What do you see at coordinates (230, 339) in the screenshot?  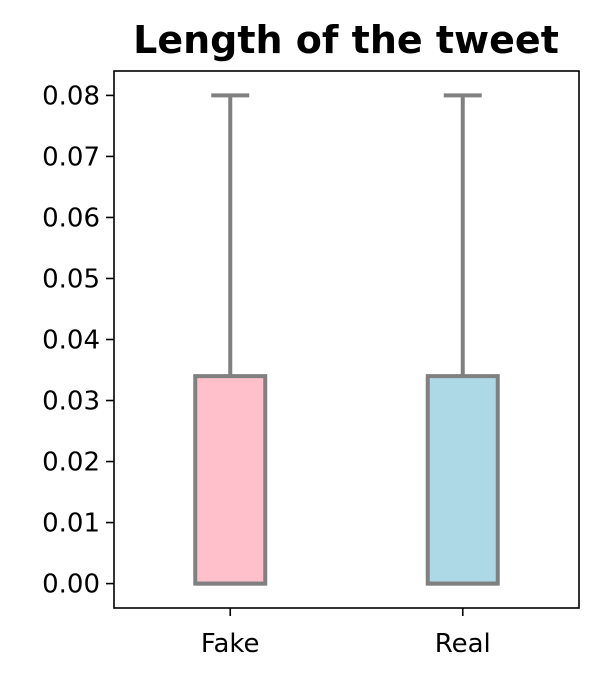 I see `box-fake` at bounding box center [230, 339].